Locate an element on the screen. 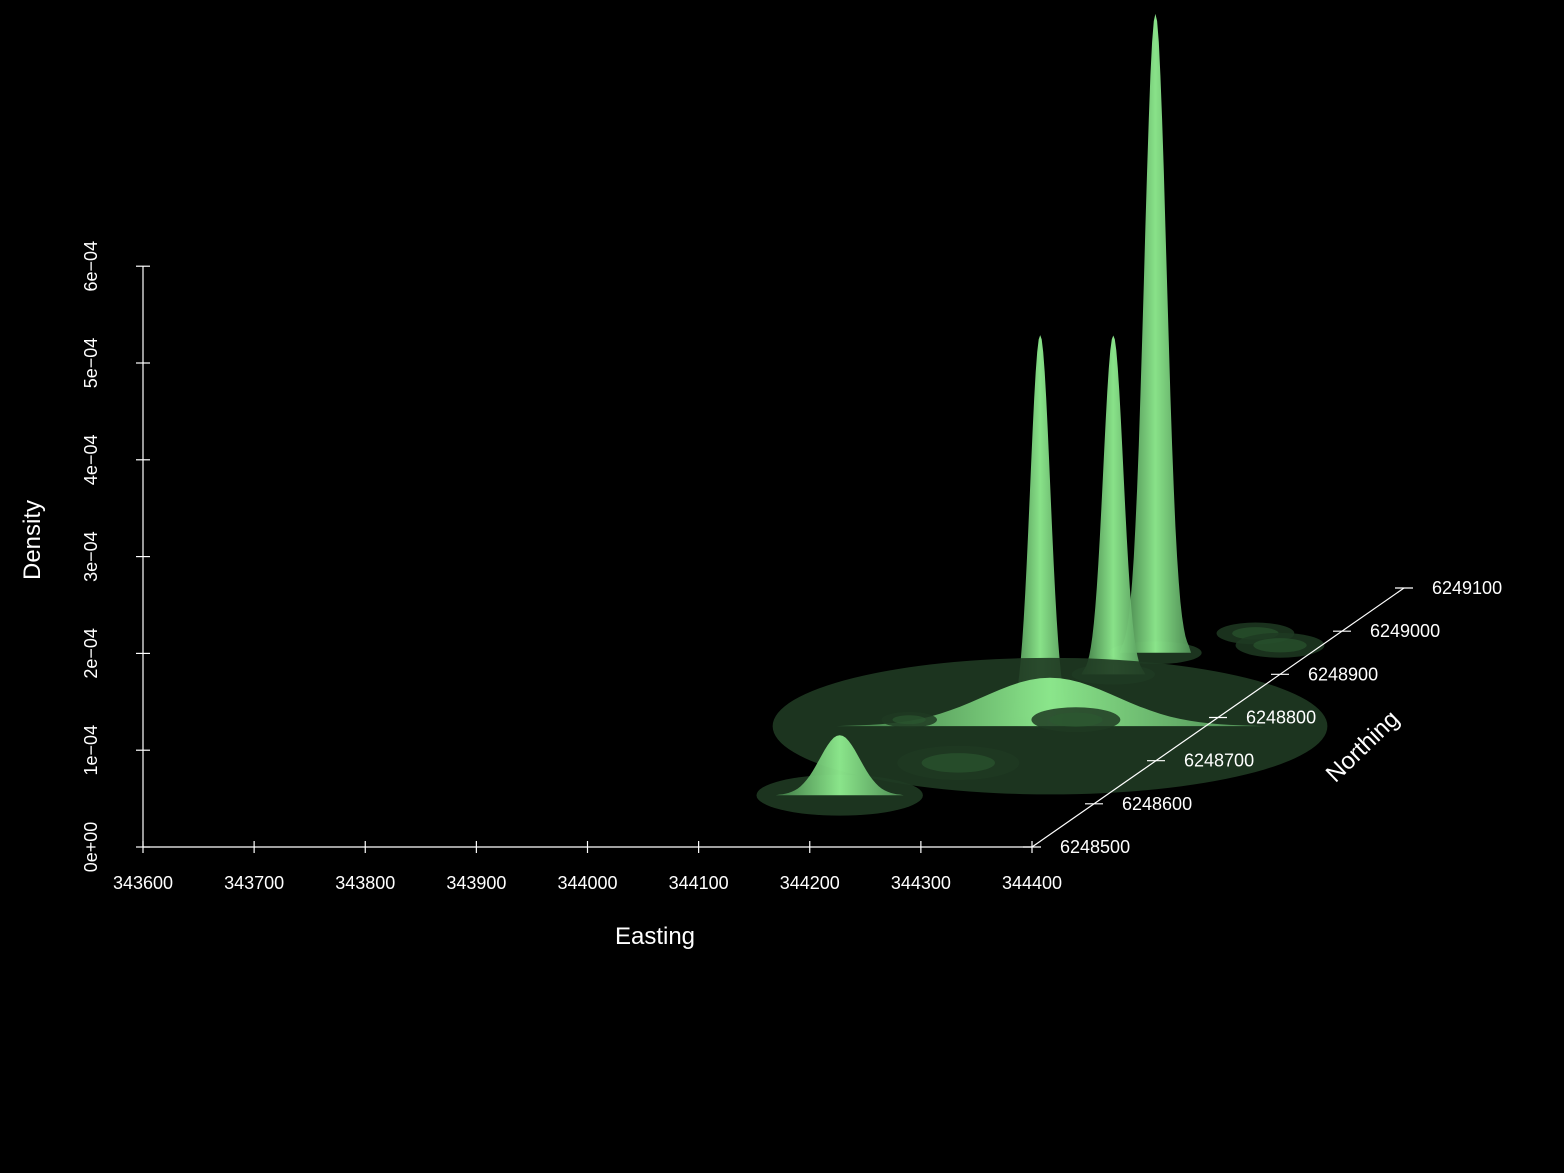  z-tick-label: 6e−04 is located at coordinates (91, 266).